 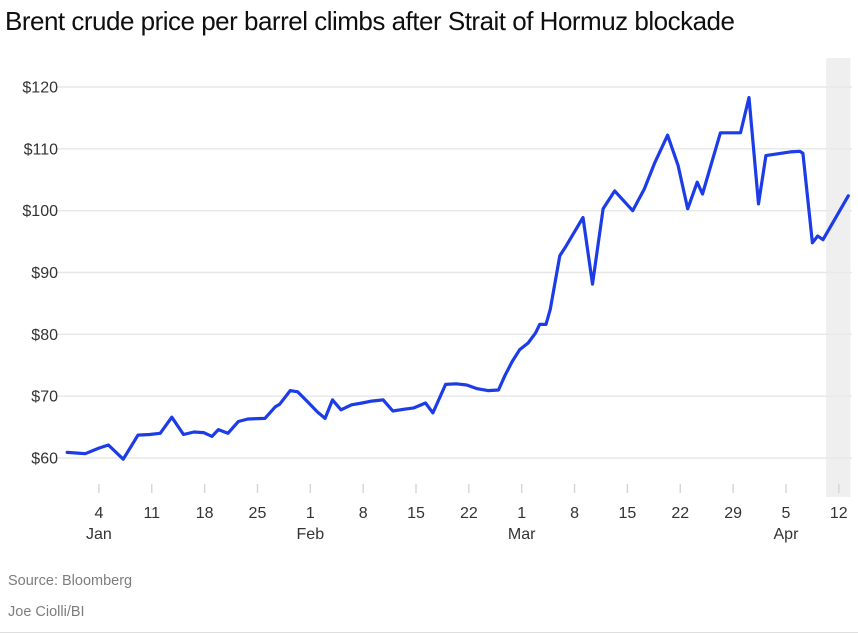 What do you see at coordinates (429, 632) in the screenshot?
I see `bottom-border` at bounding box center [429, 632].